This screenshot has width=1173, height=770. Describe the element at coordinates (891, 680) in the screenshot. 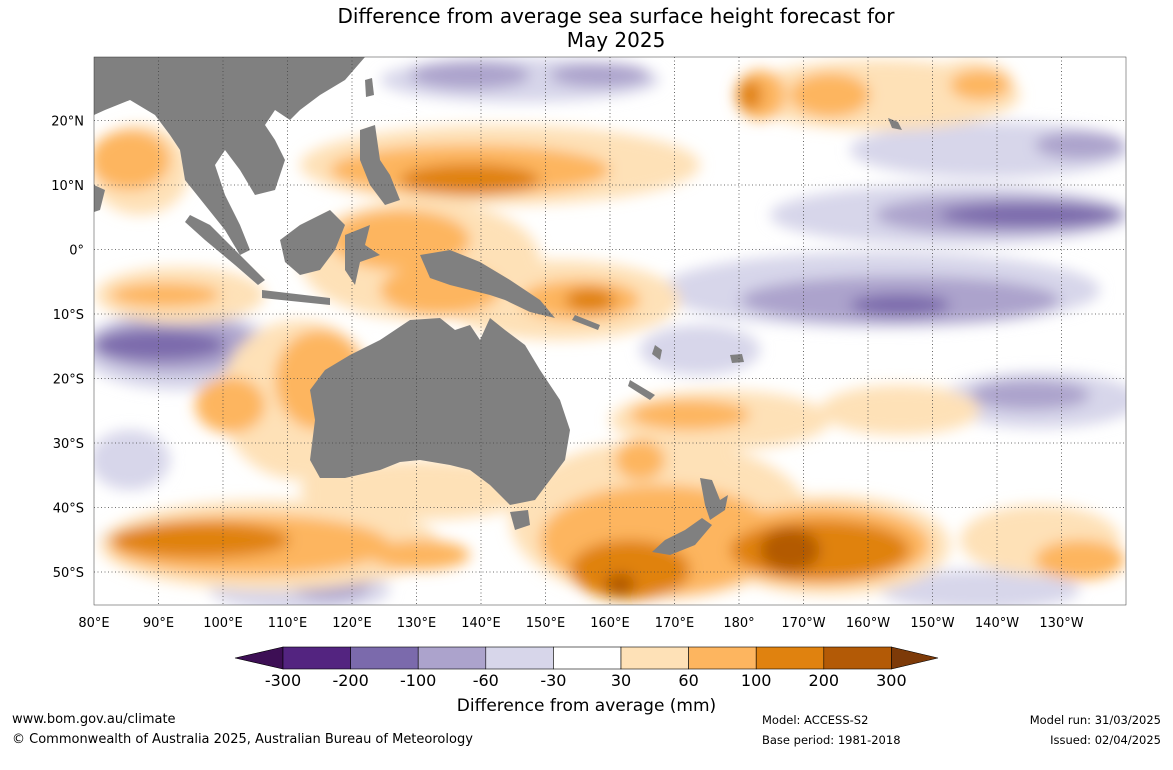

I see `colorbar-tick-label: 300` at that location.